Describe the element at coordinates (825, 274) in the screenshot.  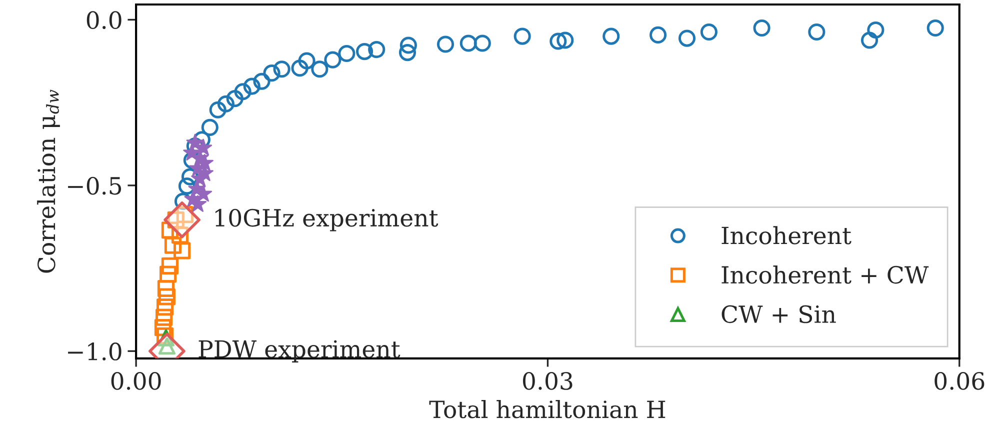
I see `legend-label: Incoherent + CW` at that location.